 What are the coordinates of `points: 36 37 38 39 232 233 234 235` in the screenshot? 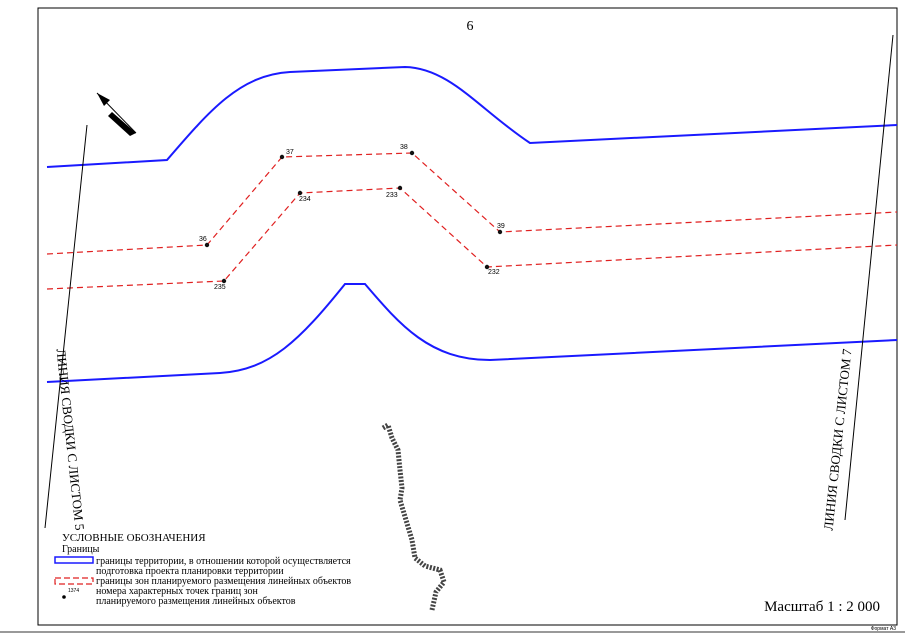 It's located at (352, 217).